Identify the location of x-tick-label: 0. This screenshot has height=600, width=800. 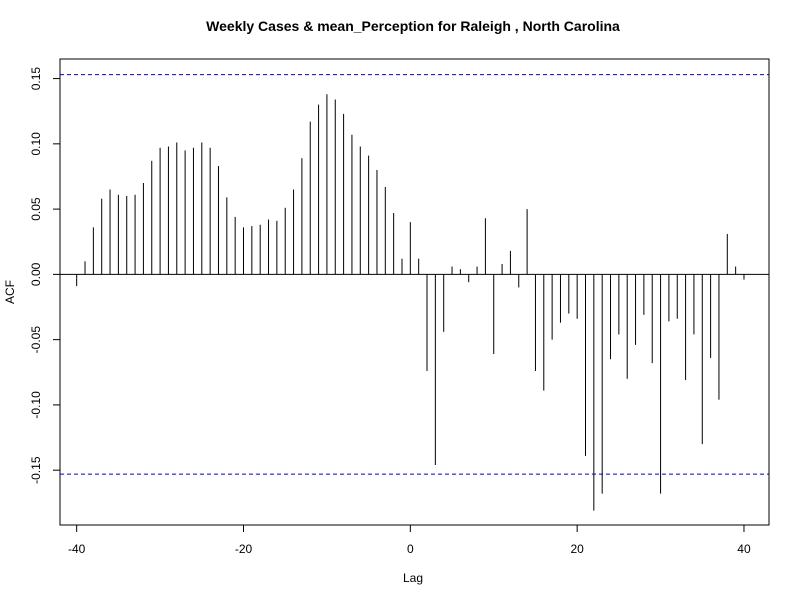
(410, 549).